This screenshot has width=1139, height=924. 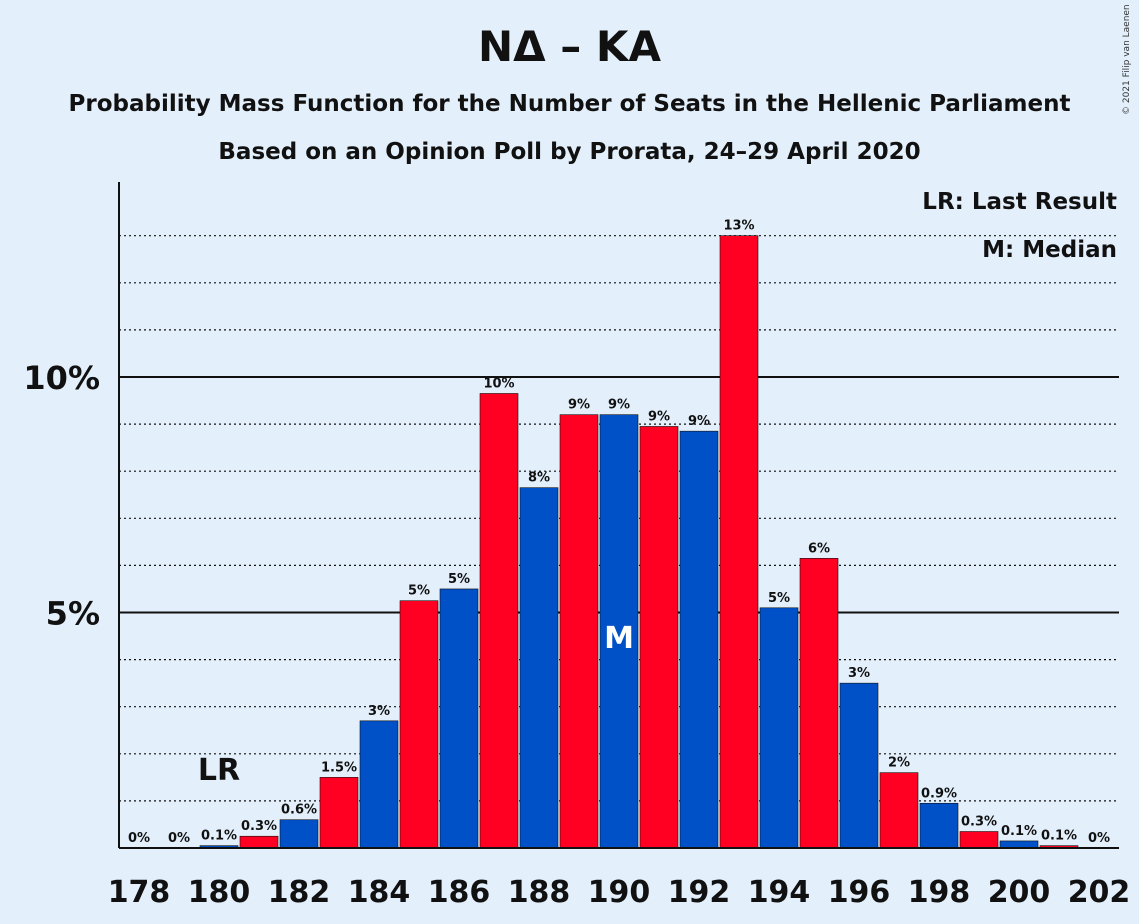 I want to click on legend-last-result: LR: Last Result, so click(x=1019, y=202).